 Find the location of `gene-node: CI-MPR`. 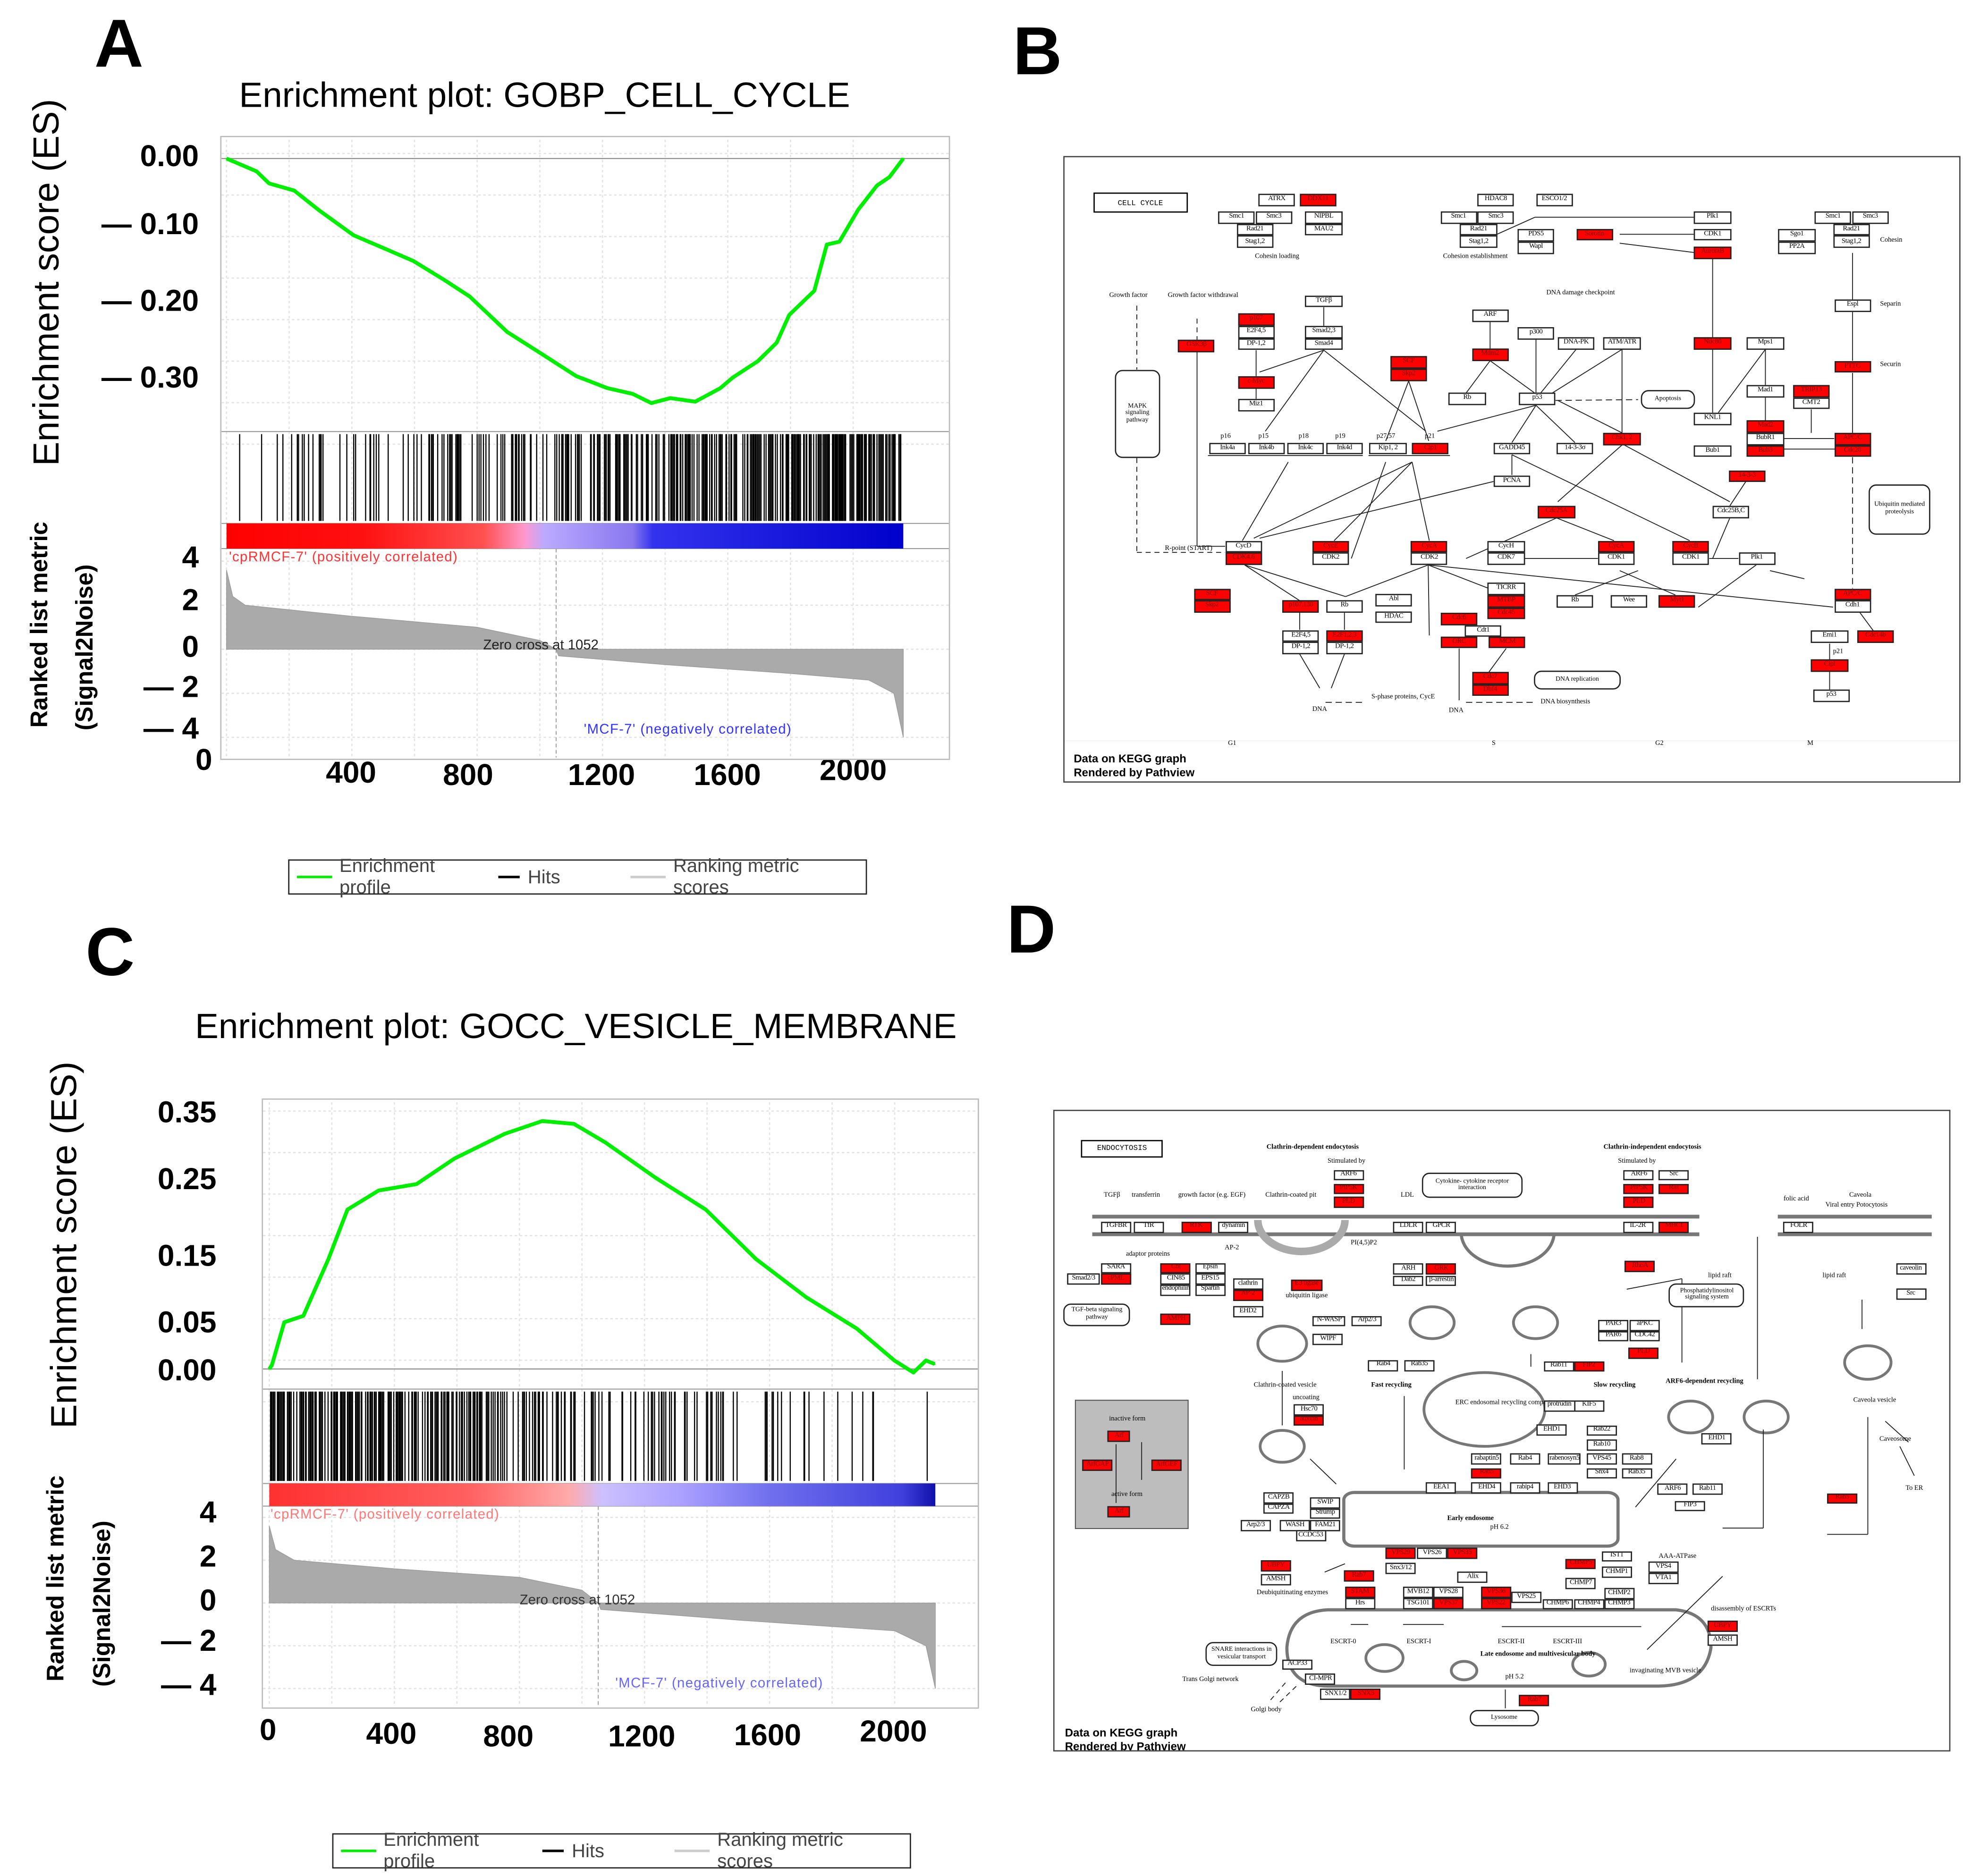

gene-node: CI-MPR is located at coordinates (1320, 1679).